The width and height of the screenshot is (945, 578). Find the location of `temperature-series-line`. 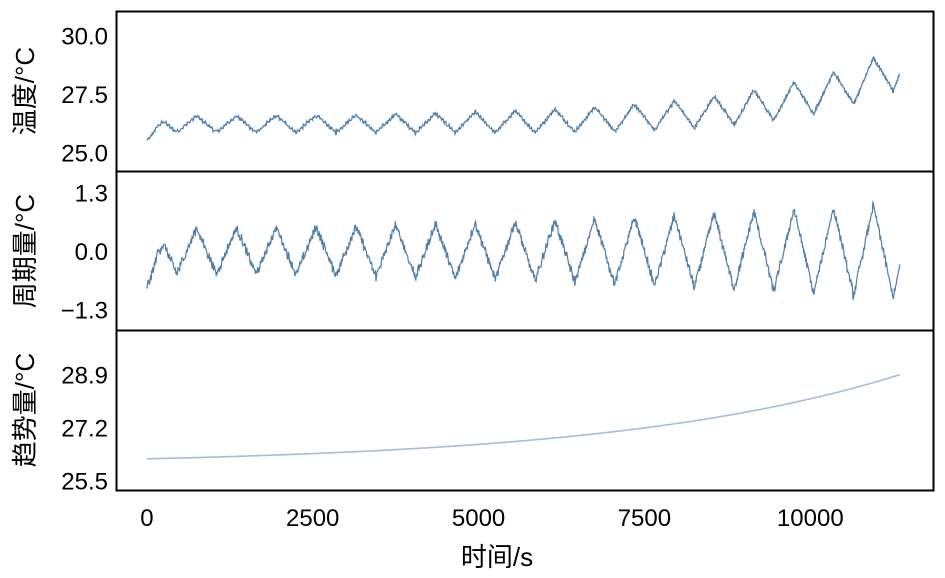

temperature-series-line is located at coordinates (523, 98).